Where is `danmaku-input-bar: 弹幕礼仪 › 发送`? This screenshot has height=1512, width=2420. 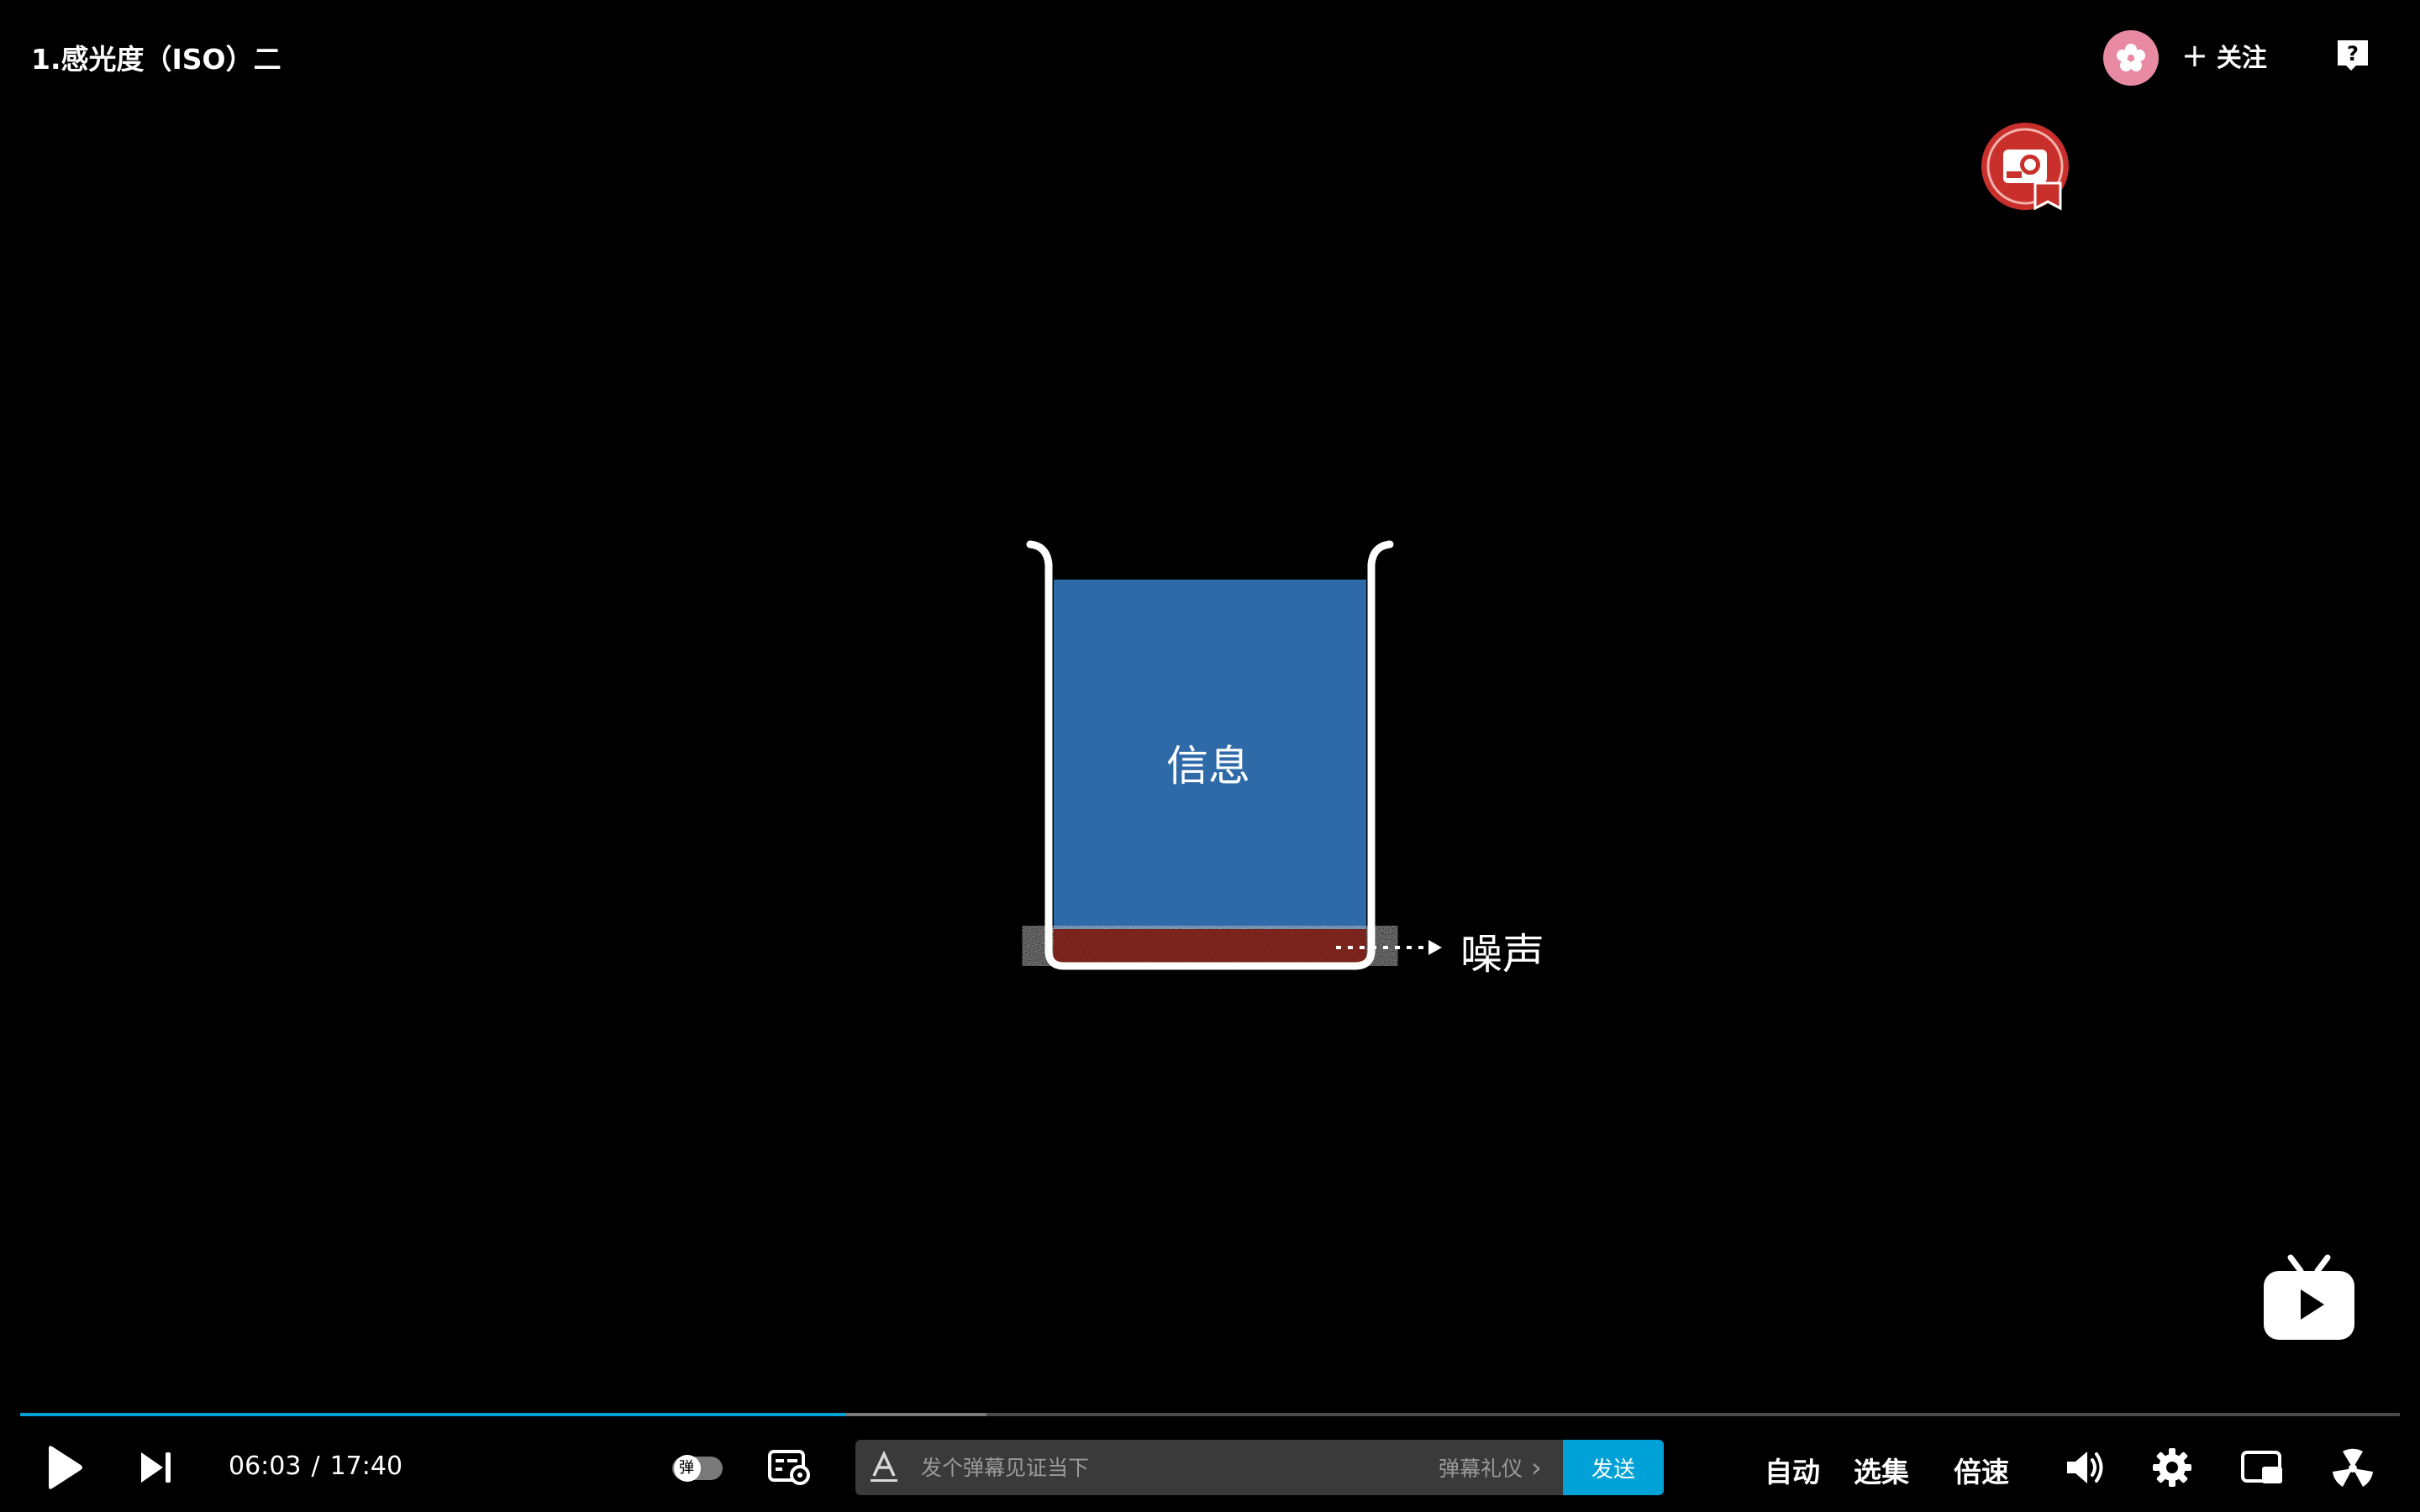 danmaku-input-bar: 弹幕礼仪 › 发送 is located at coordinates (1259, 1467).